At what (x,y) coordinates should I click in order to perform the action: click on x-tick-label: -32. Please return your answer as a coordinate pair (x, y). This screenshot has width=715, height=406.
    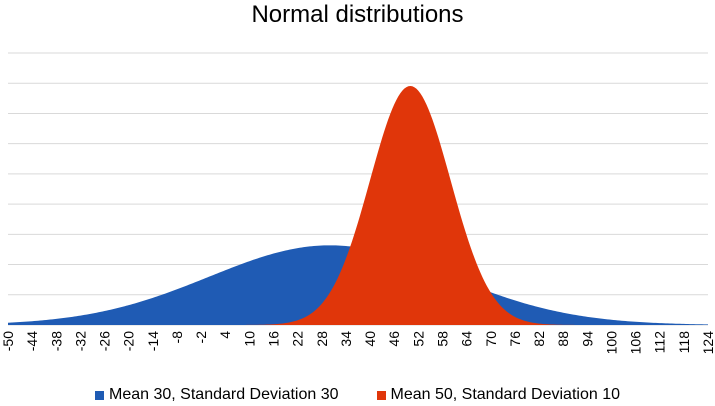
    Looking at the image, I should click on (80, 341).